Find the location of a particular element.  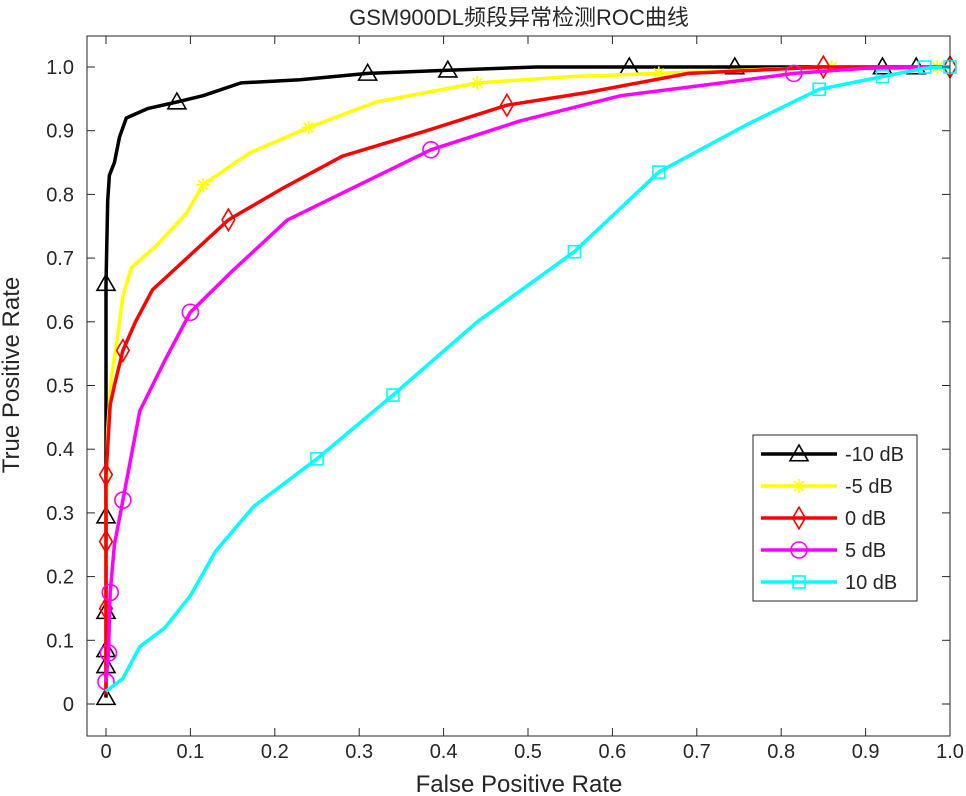

legend-label-5dB: 5 dB is located at coordinates (865, 551).